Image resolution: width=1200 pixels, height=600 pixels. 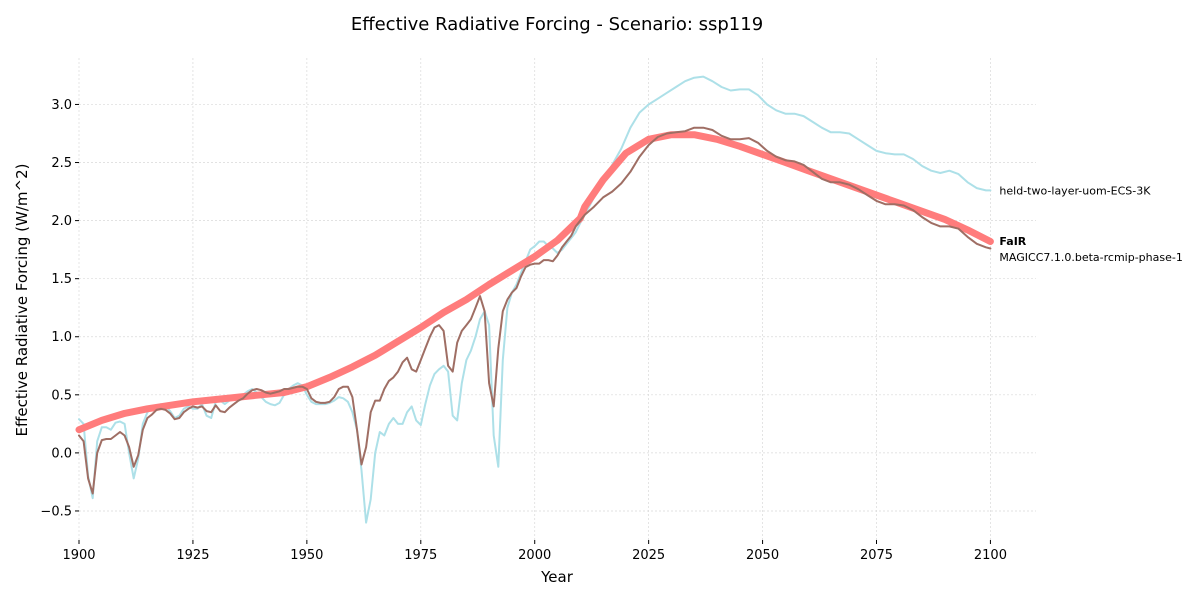 I want to click on series-end-label: FaIR, so click(x=1012, y=241).